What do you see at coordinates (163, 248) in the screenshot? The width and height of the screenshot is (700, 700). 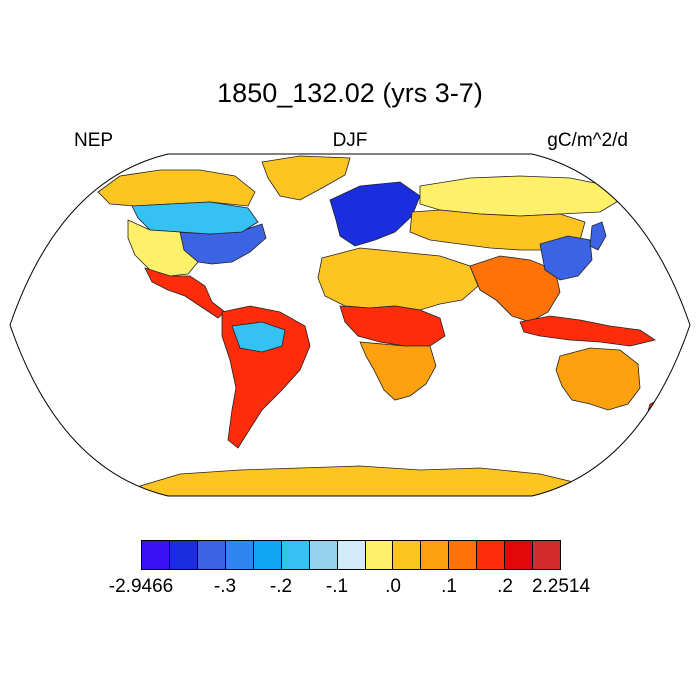 I see `map-region-western-us` at bounding box center [163, 248].